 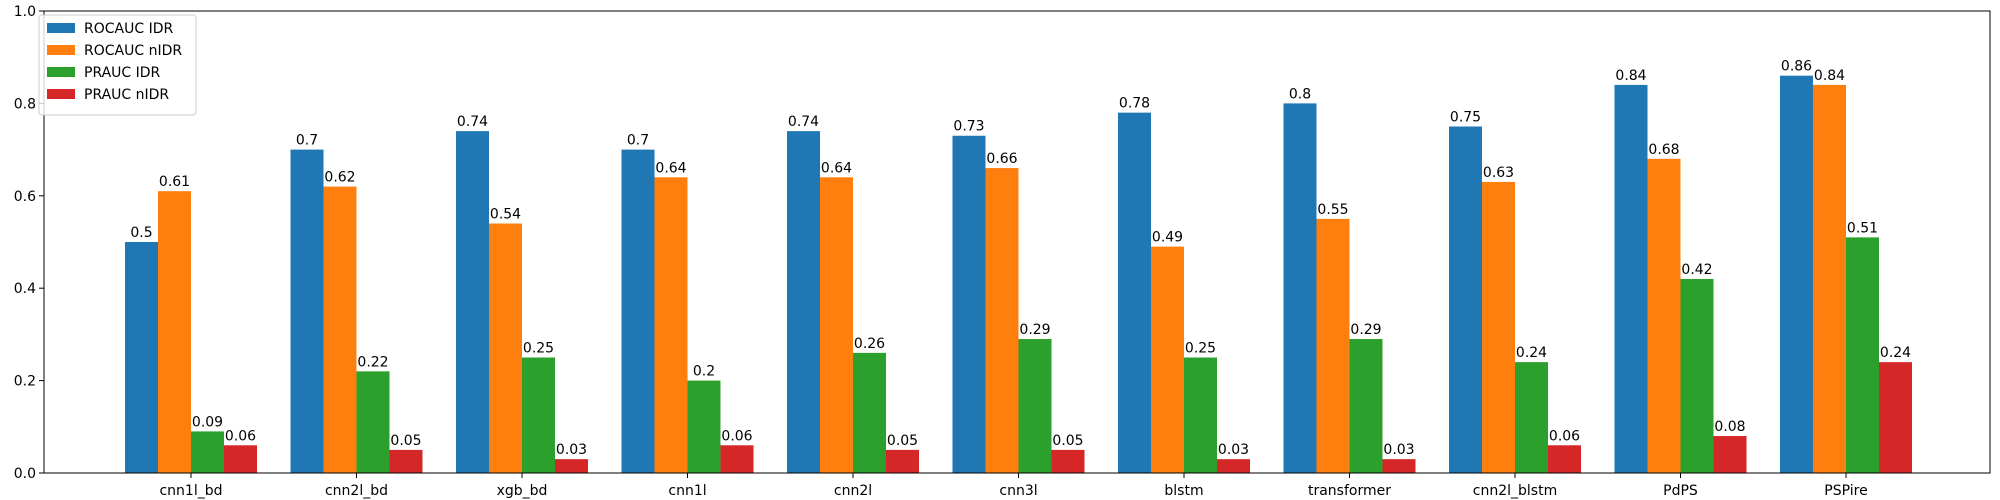 What do you see at coordinates (836, 325) in the screenshot?
I see `bar-cnn2l-rocauc-nidr` at bounding box center [836, 325].